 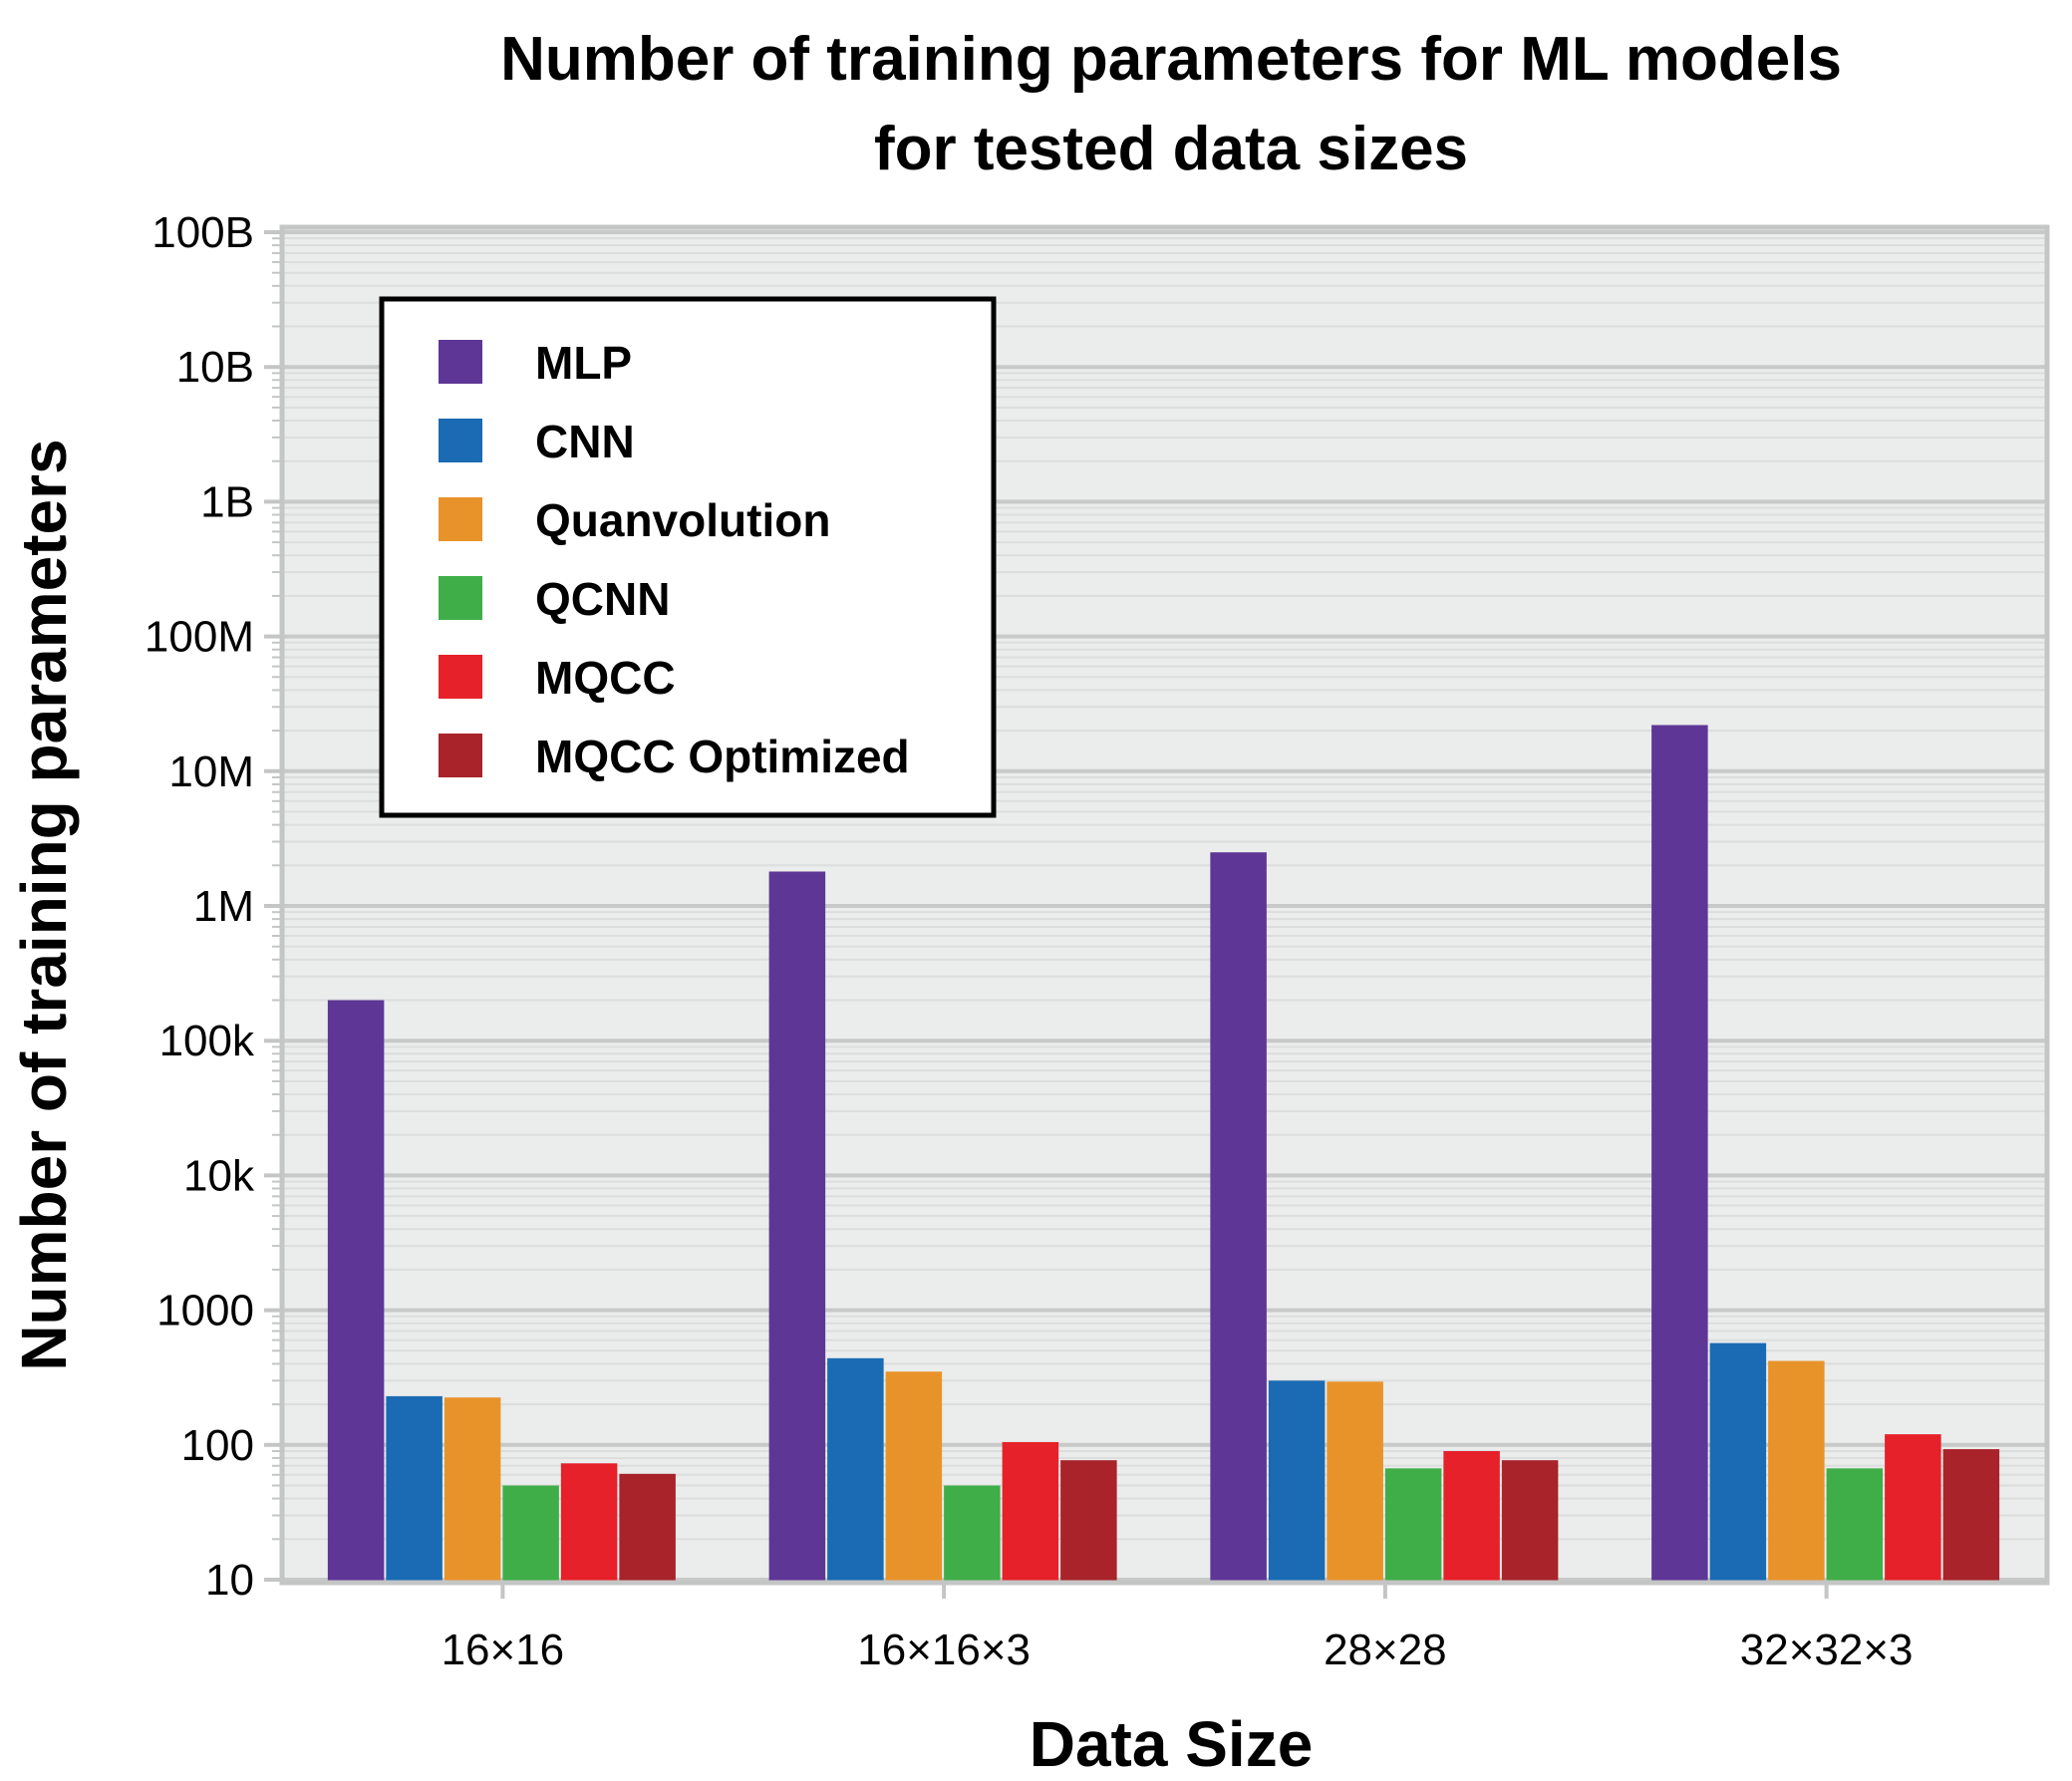 I want to click on x-tick-label: 16×16, so click(x=503, y=1650).